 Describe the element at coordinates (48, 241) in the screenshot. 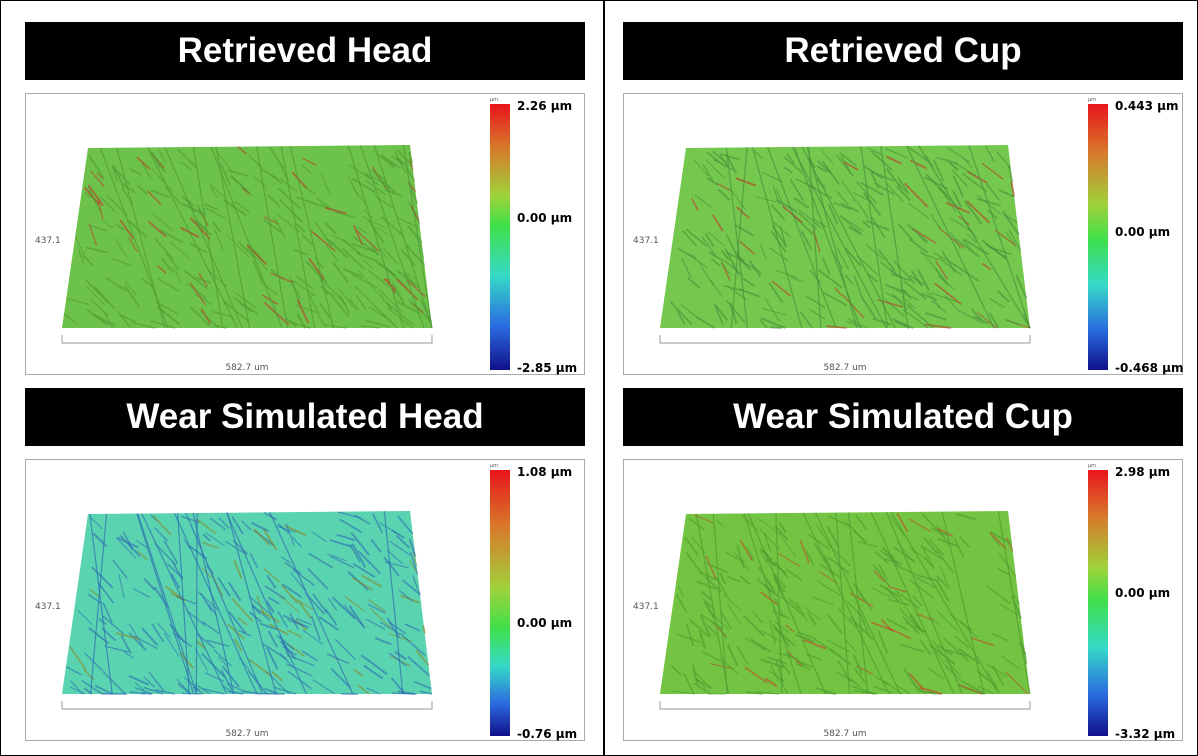

I see `y-size: 437.1` at that location.